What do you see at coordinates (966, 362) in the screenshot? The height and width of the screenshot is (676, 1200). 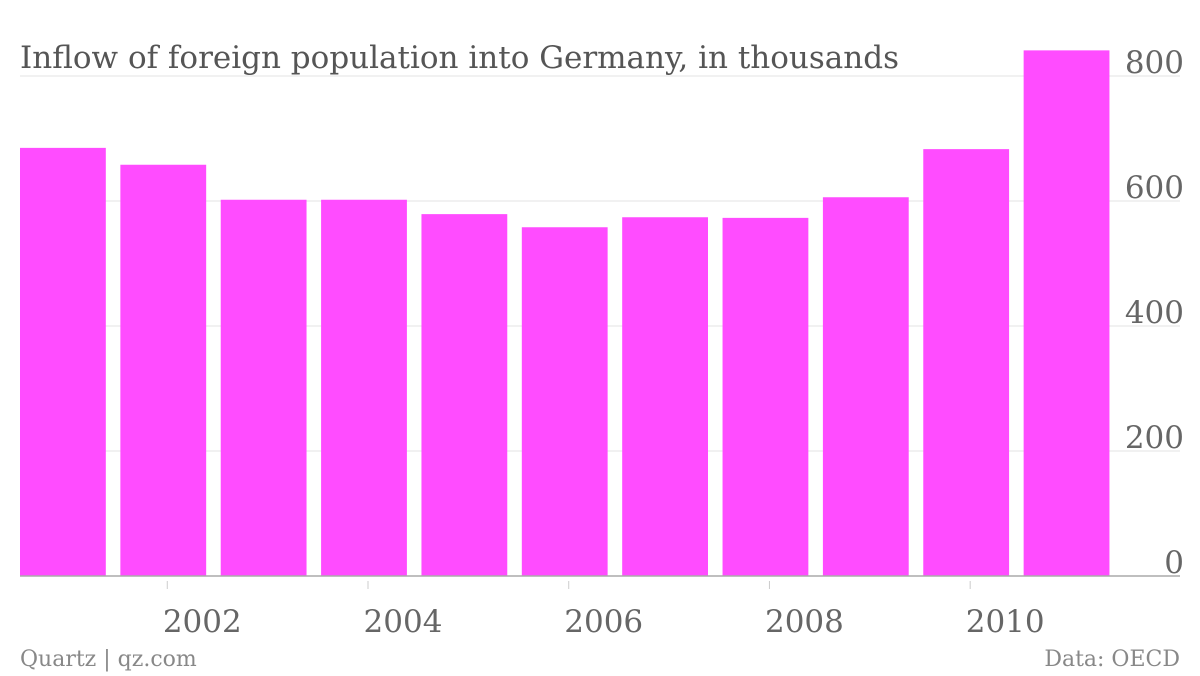 I see `bar-2010` at bounding box center [966, 362].